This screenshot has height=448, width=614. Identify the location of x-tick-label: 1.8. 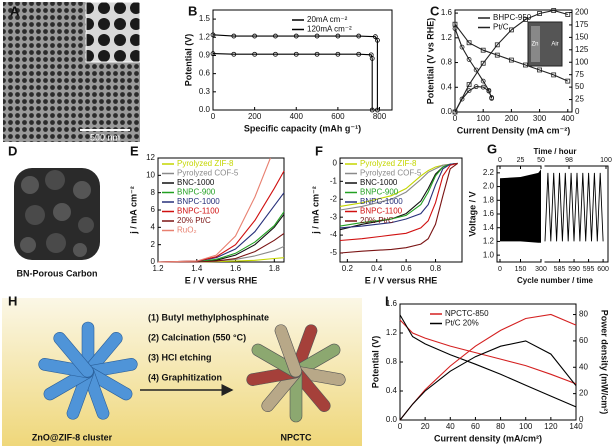
(275, 268).